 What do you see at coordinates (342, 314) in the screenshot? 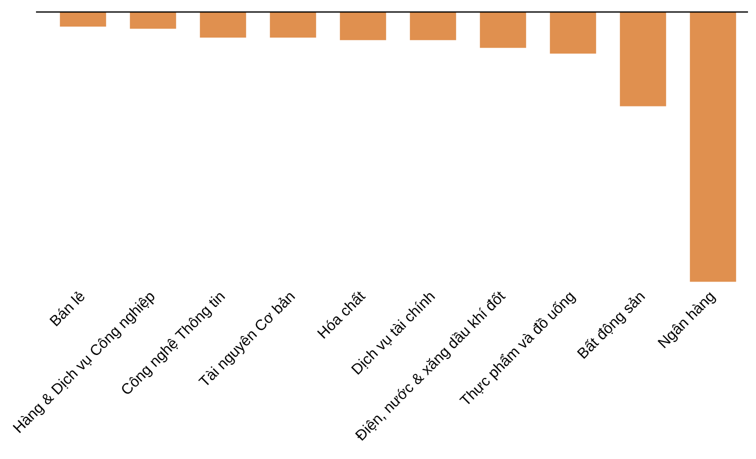
I see `x-tick-label: Hóa chất` at bounding box center [342, 314].